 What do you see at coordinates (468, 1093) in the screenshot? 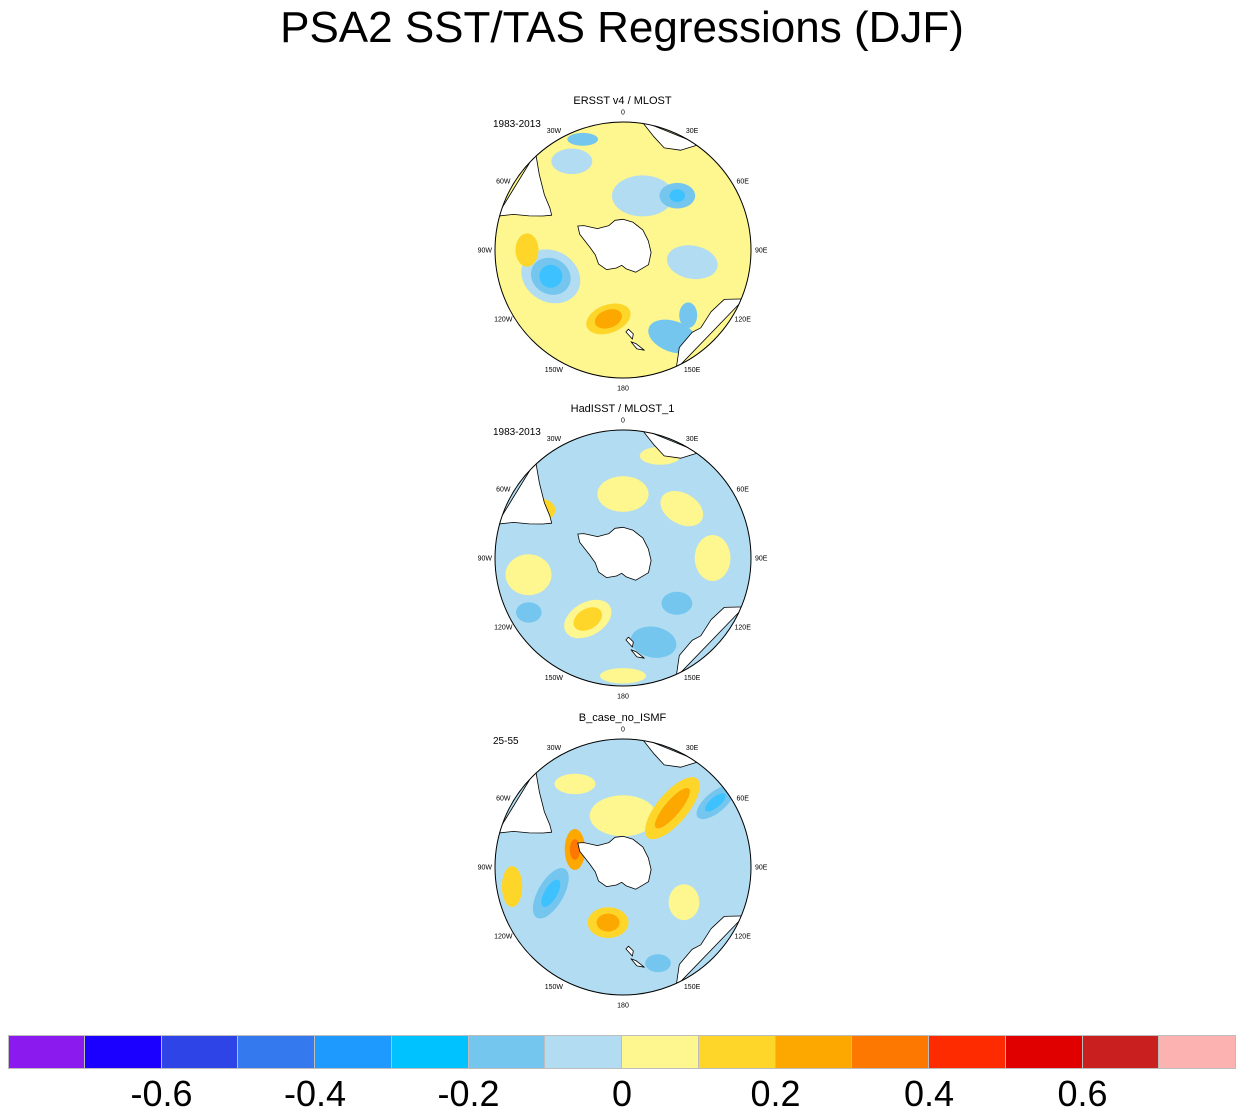
I see `colorbar-tick-label: -0.2` at bounding box center [468, 1093].